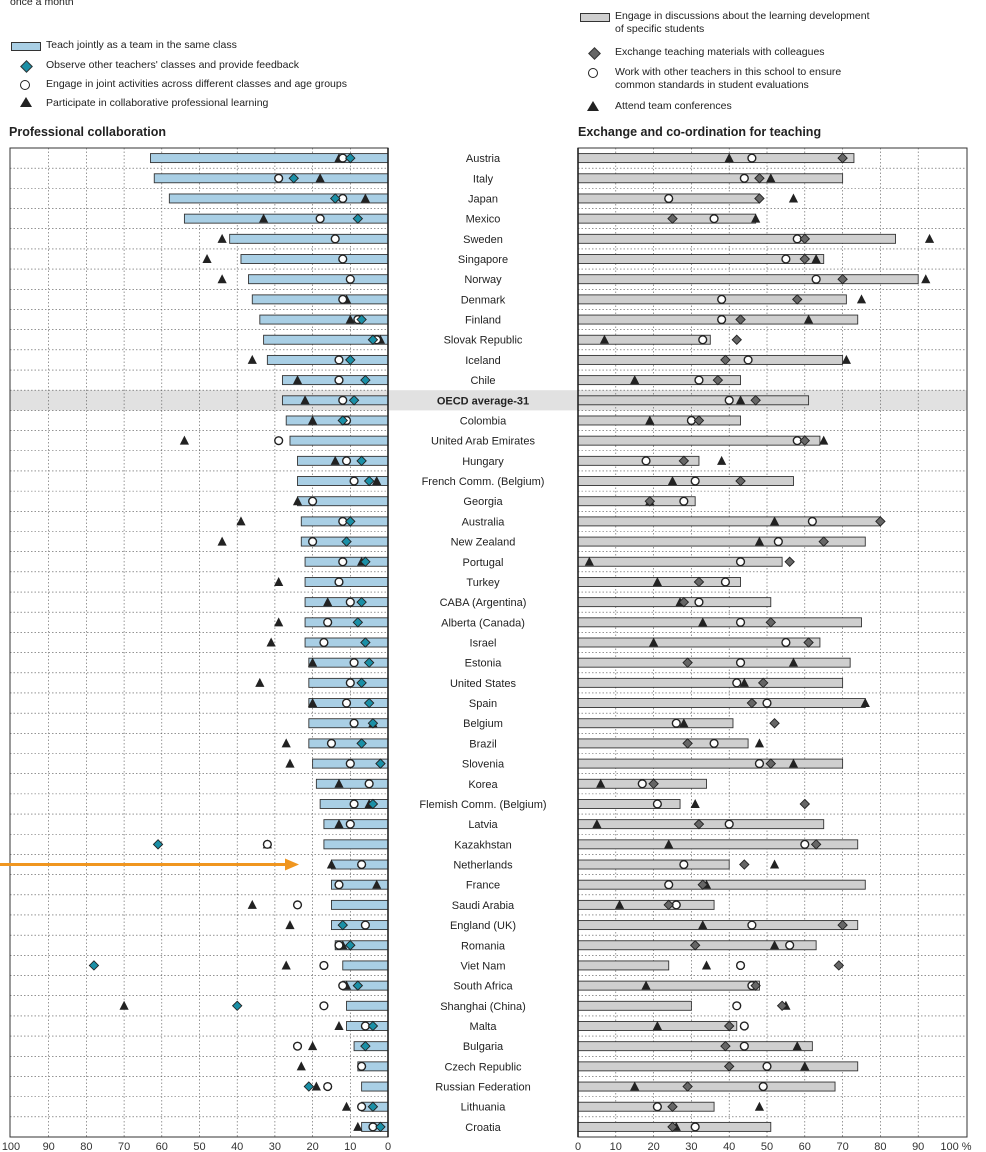 Image resolution: width=986 pixels, height=1152 pixels. I want to click on pointer-arrow-head, so click(292, 864).